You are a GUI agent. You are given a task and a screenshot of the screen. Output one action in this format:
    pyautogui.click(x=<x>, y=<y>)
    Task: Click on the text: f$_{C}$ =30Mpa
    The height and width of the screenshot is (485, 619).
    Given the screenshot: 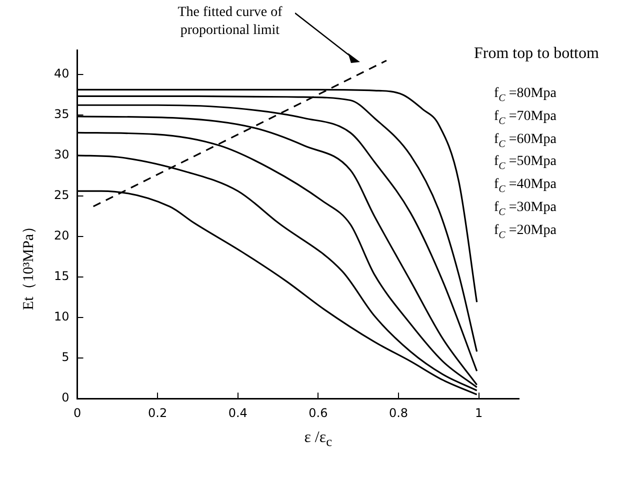 What is the action you would take?
    pyautogui.click(x=525, y=209)
    